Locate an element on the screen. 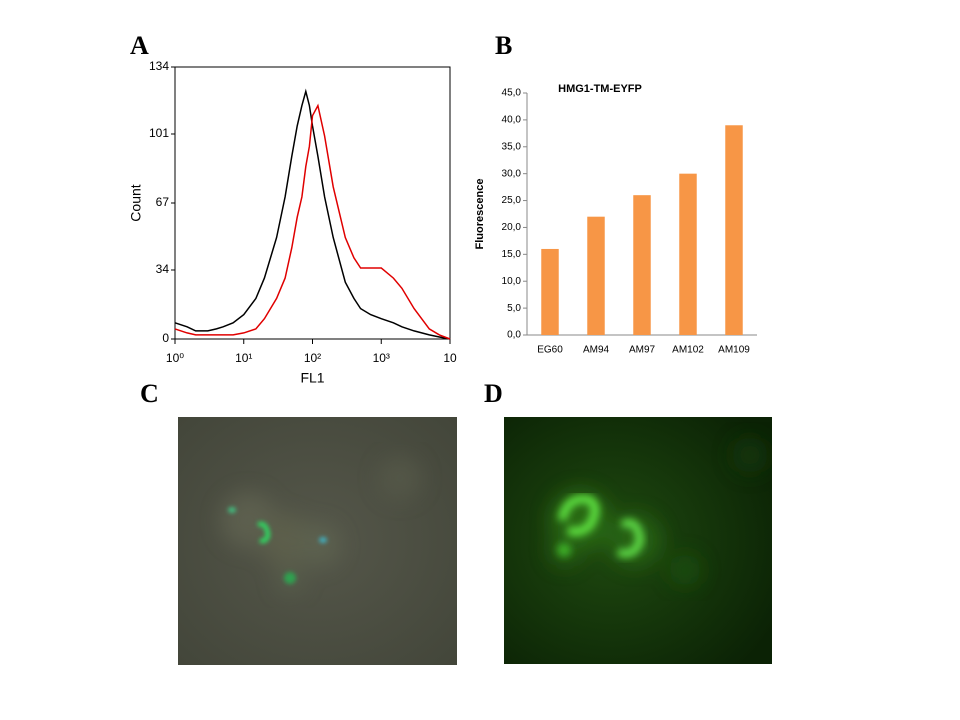 The width and height of the screenshot is (960, 720). x-tick-label: 10¹ is located at coordinates (243, 358).